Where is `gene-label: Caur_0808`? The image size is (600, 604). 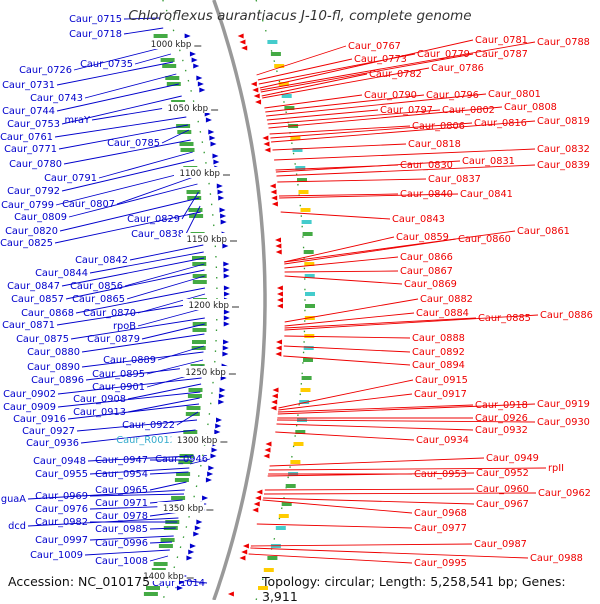
gene-label: Caur_0808 is located at coordinates (530, 107).